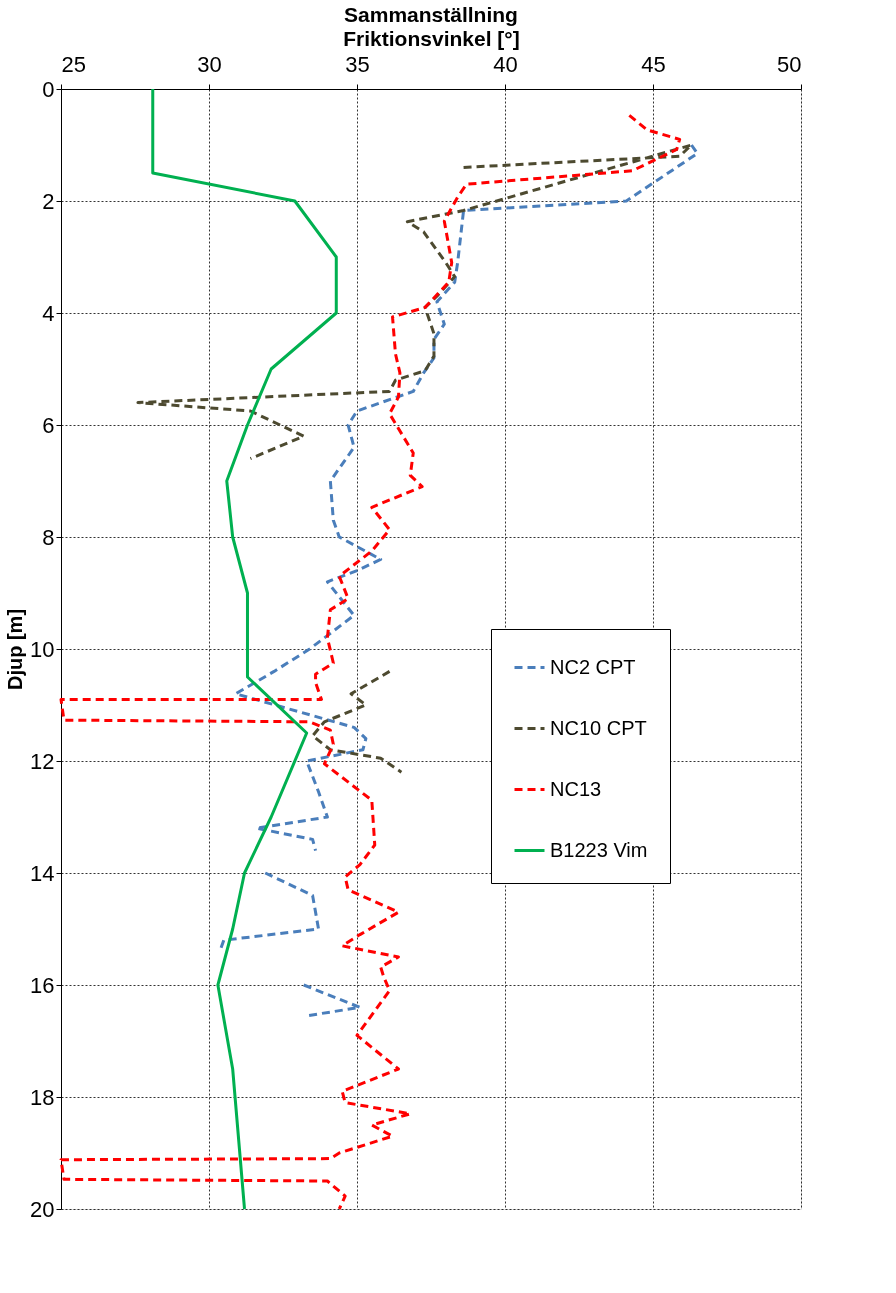 This screenshot has width=896, height=1293. Describe the element at coordinates (593, 666) in the screenshot. I see `legend-label: NC2 CPT` at that location.